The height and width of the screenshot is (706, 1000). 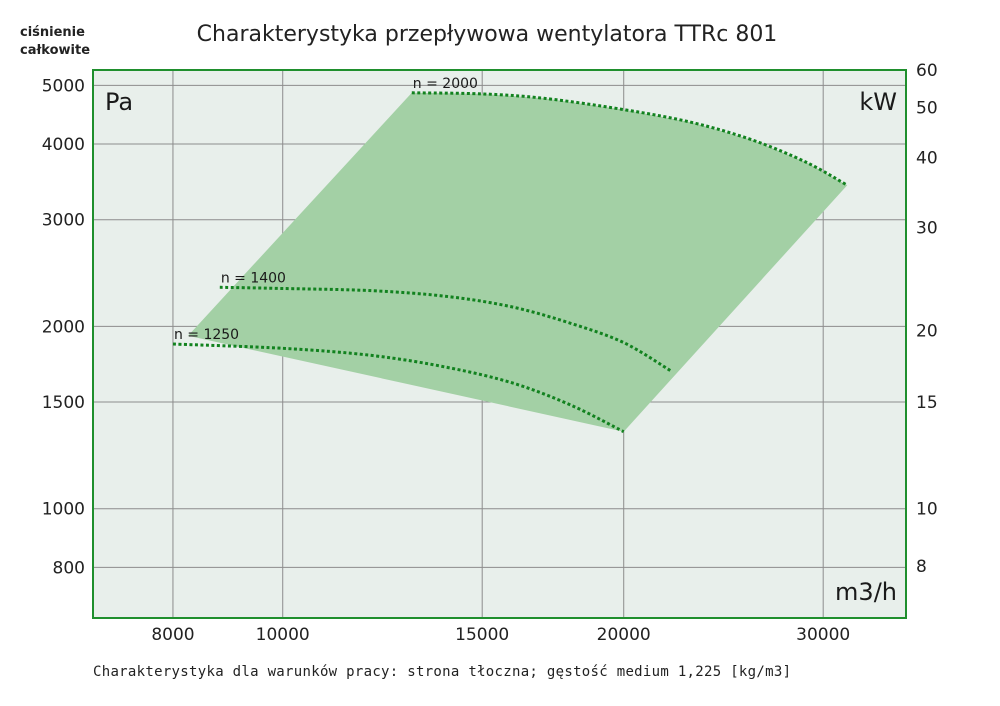 What do you see at coordinates (63, 145) in the screenshot?
I see `y-tick-label-4000: 4000` at bounding box center [63, 145].